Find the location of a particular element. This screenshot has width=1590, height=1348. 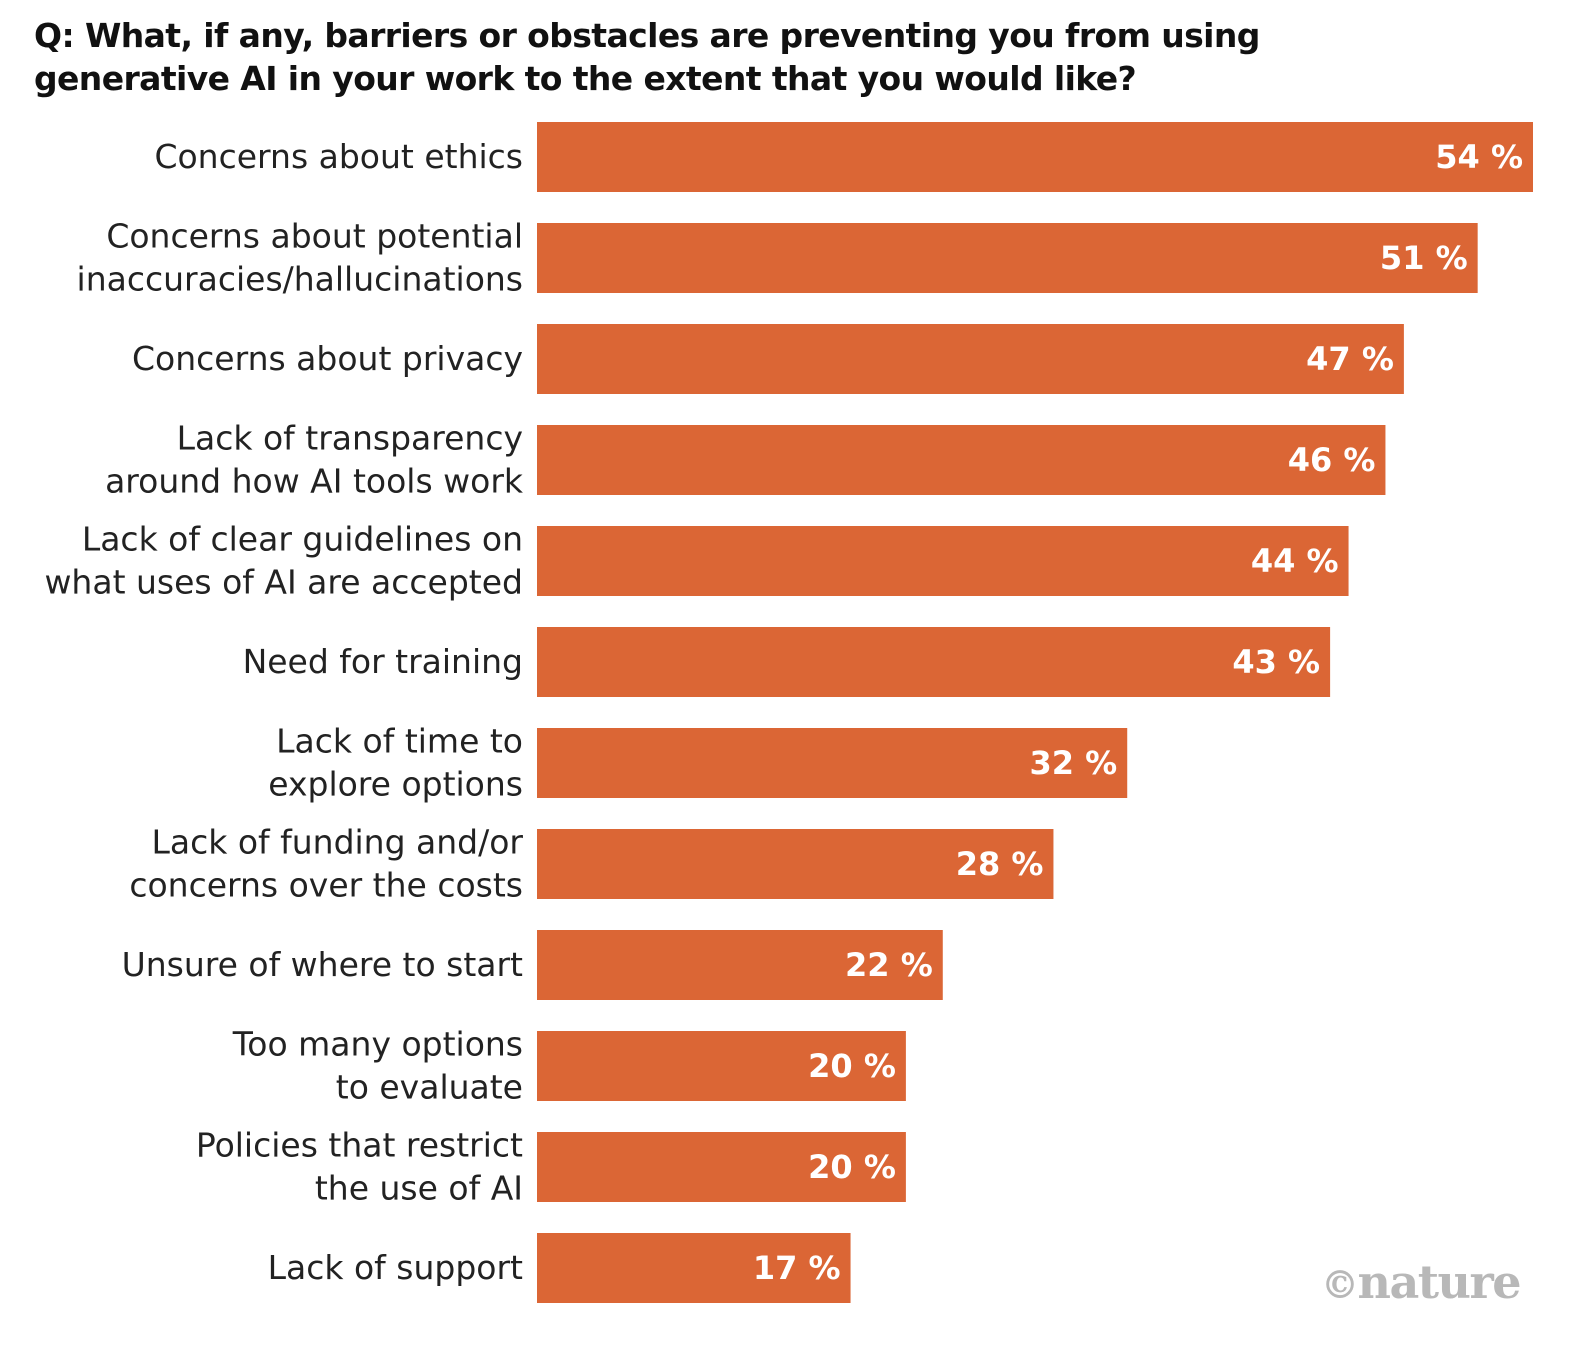

value-label: 17 % is located at coordinates (797, 1268).